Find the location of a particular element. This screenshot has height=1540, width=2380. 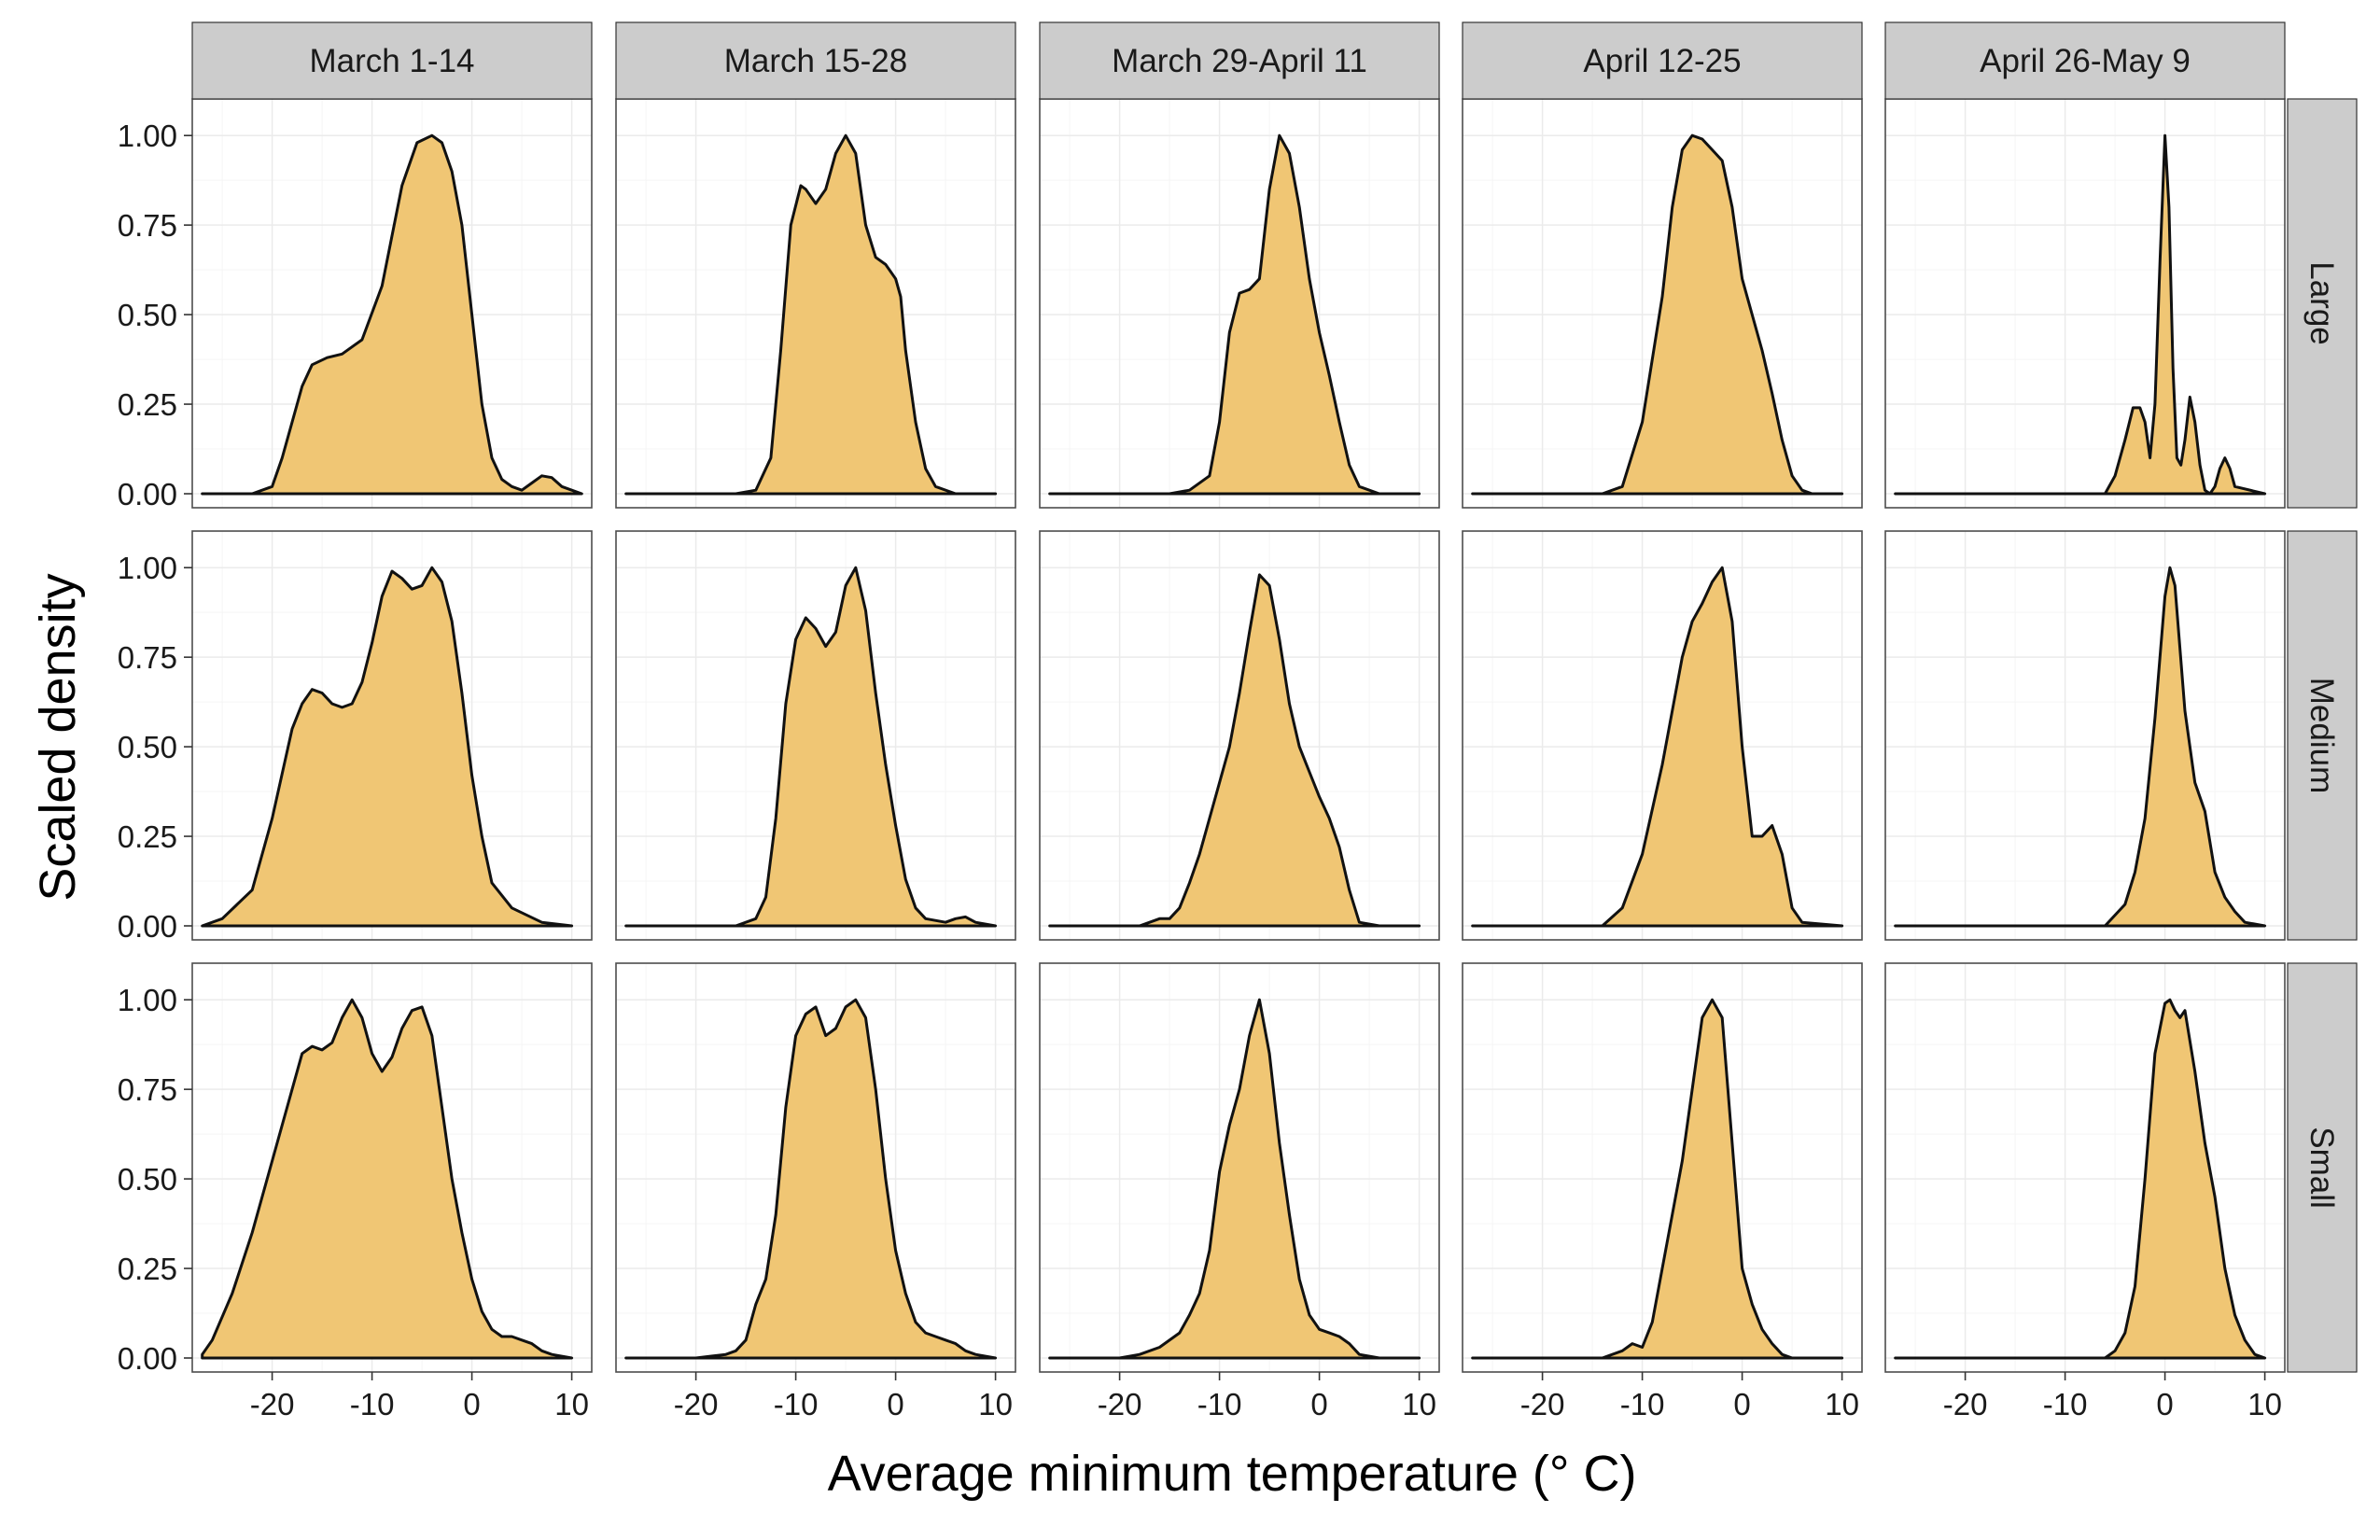

column-strip-label: April 12-25 is located at coordinates (1662, 61).